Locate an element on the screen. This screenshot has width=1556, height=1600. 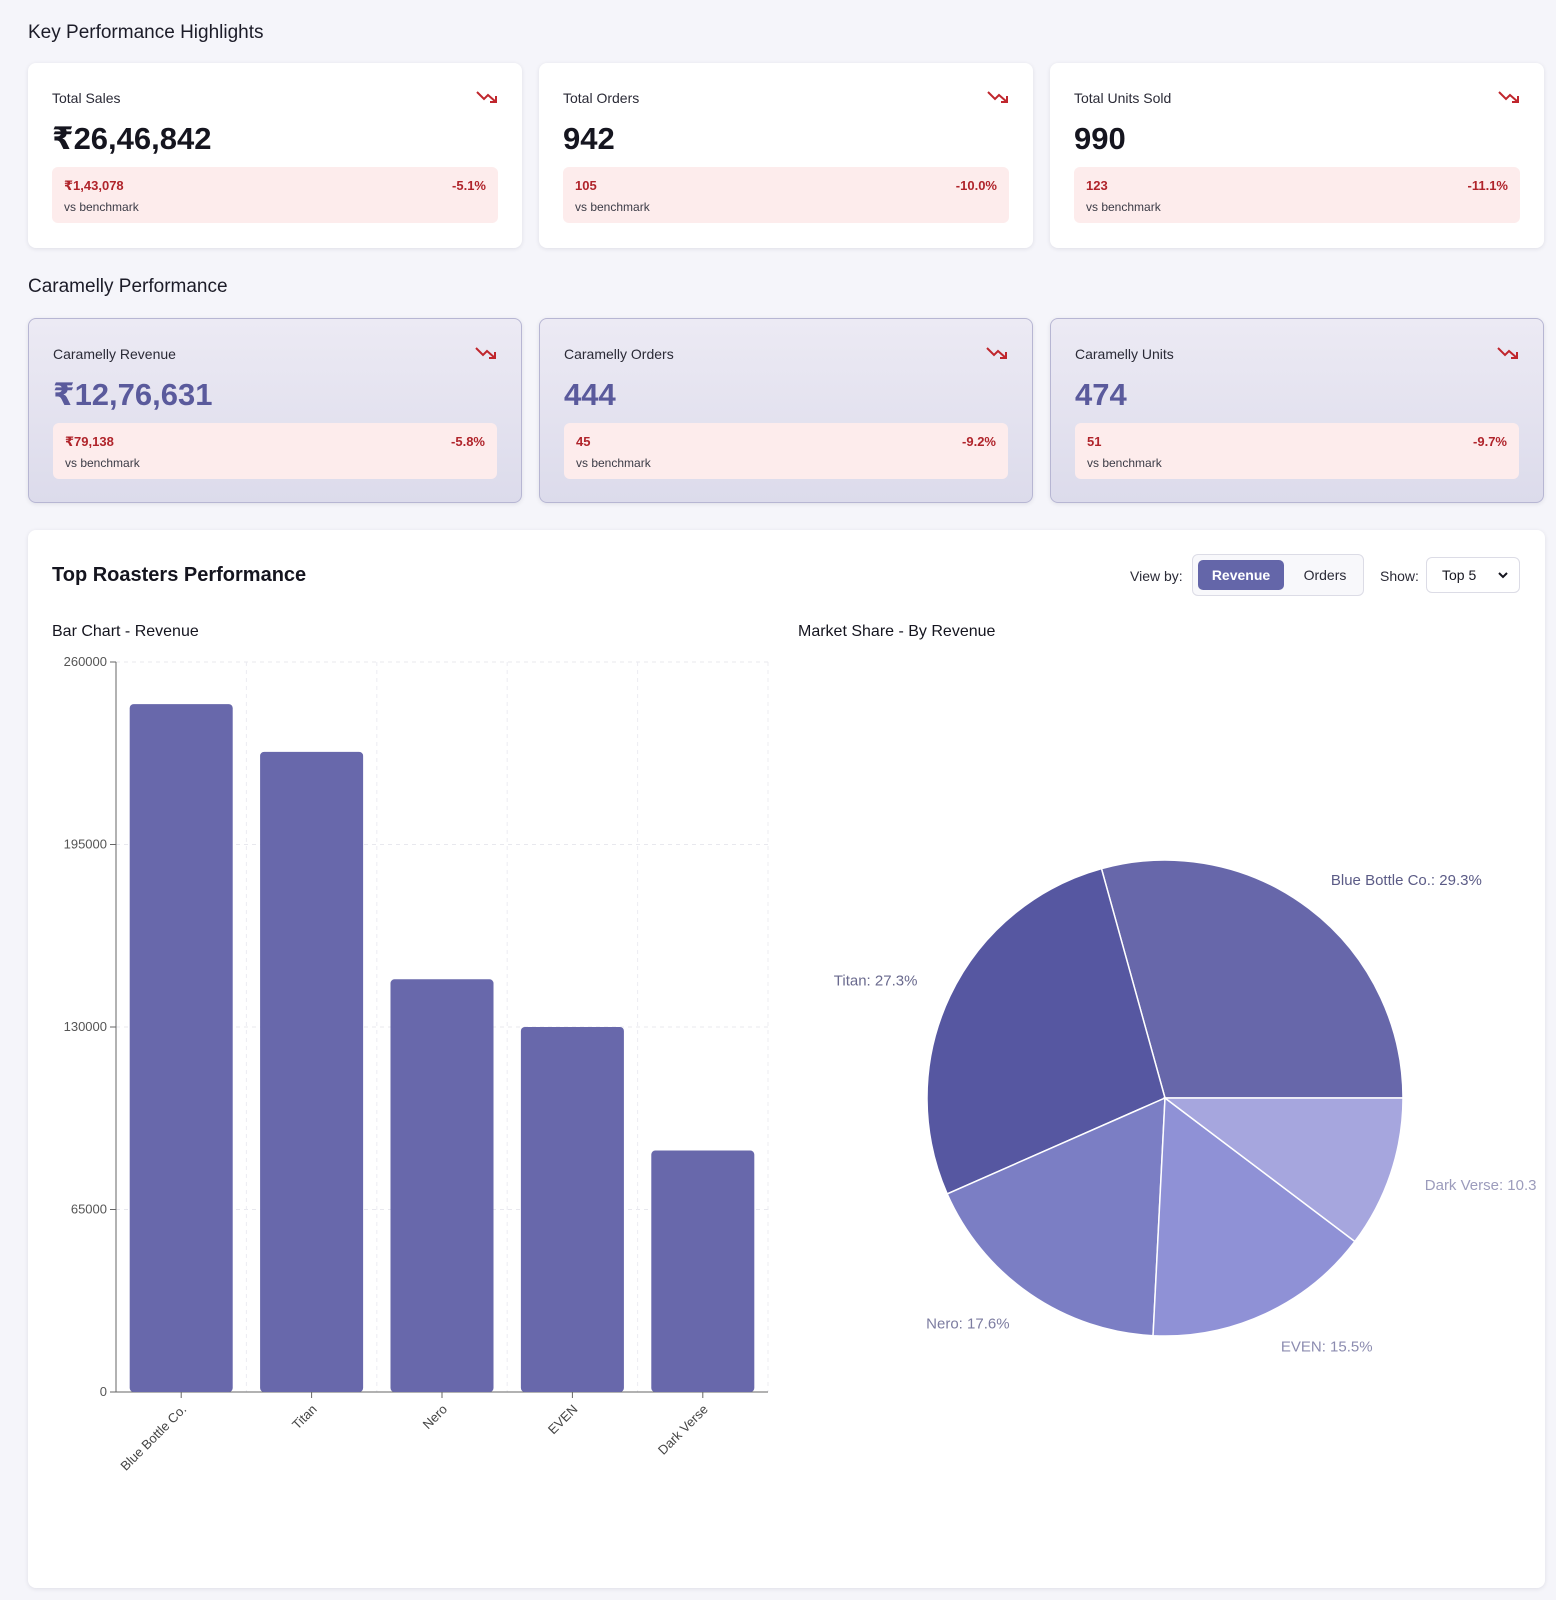
benchmark-pct: -5.1% is located at coordinates (469, 185).